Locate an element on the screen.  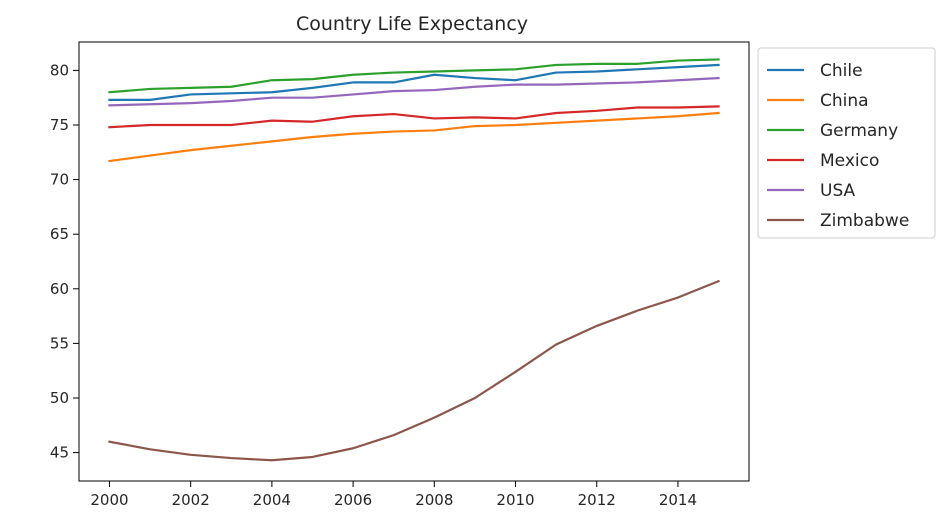
y-tick-label: 65 is located at coordinates (59, 234).